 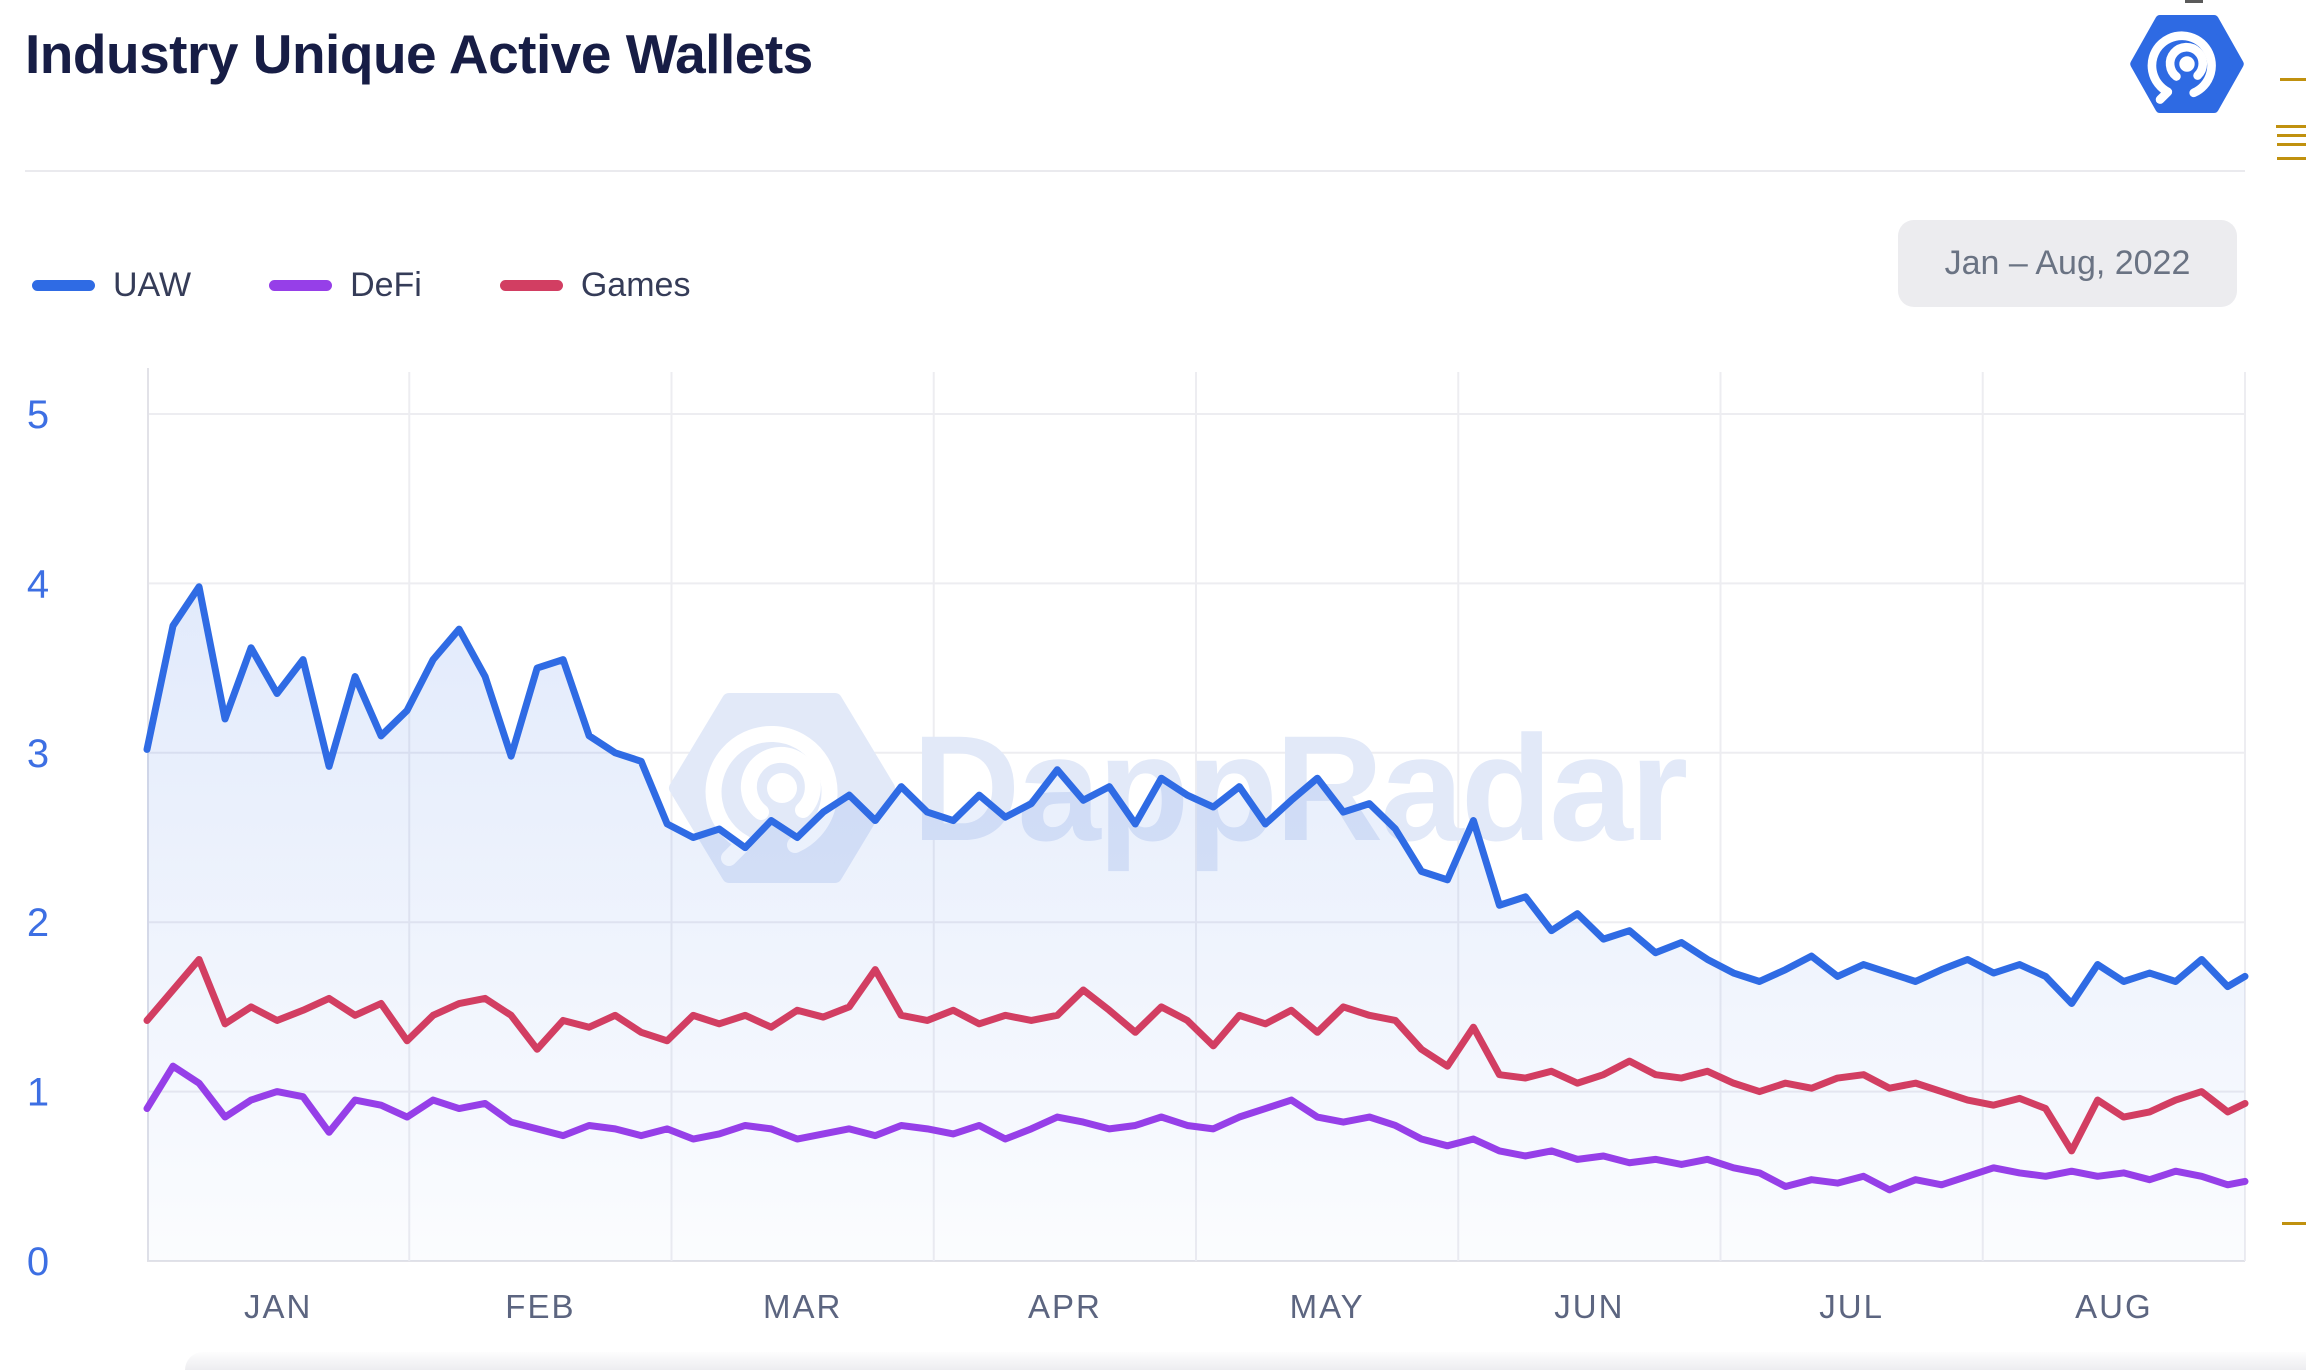 I want to click on uaw-line-swatch-icon, so click(x=63, y=285).